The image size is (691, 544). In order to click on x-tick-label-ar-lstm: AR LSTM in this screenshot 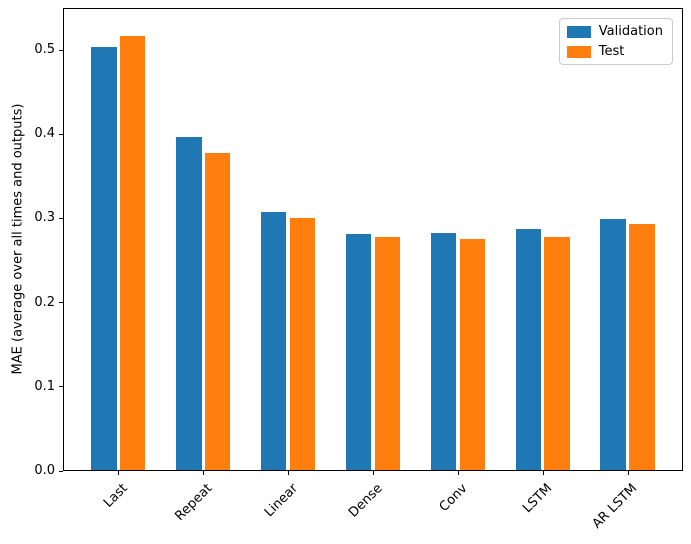, I will do `click(615, 506)`.